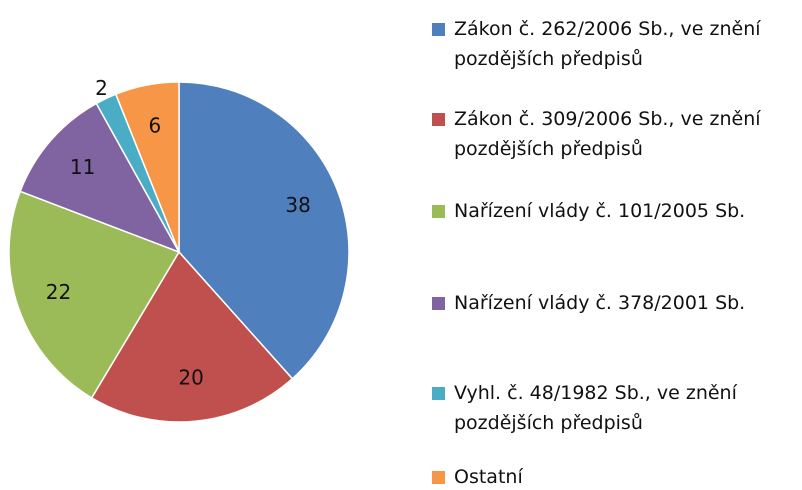  Describe the element at coordinates (488, 477) in the screenshot. I see `legend-label: Ostatní` at that location.